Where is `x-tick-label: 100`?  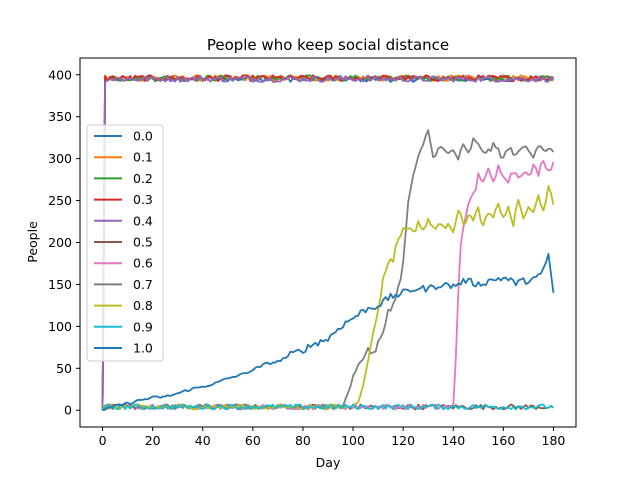 x-tick-label: 100 is located at coordinates (353, 440).